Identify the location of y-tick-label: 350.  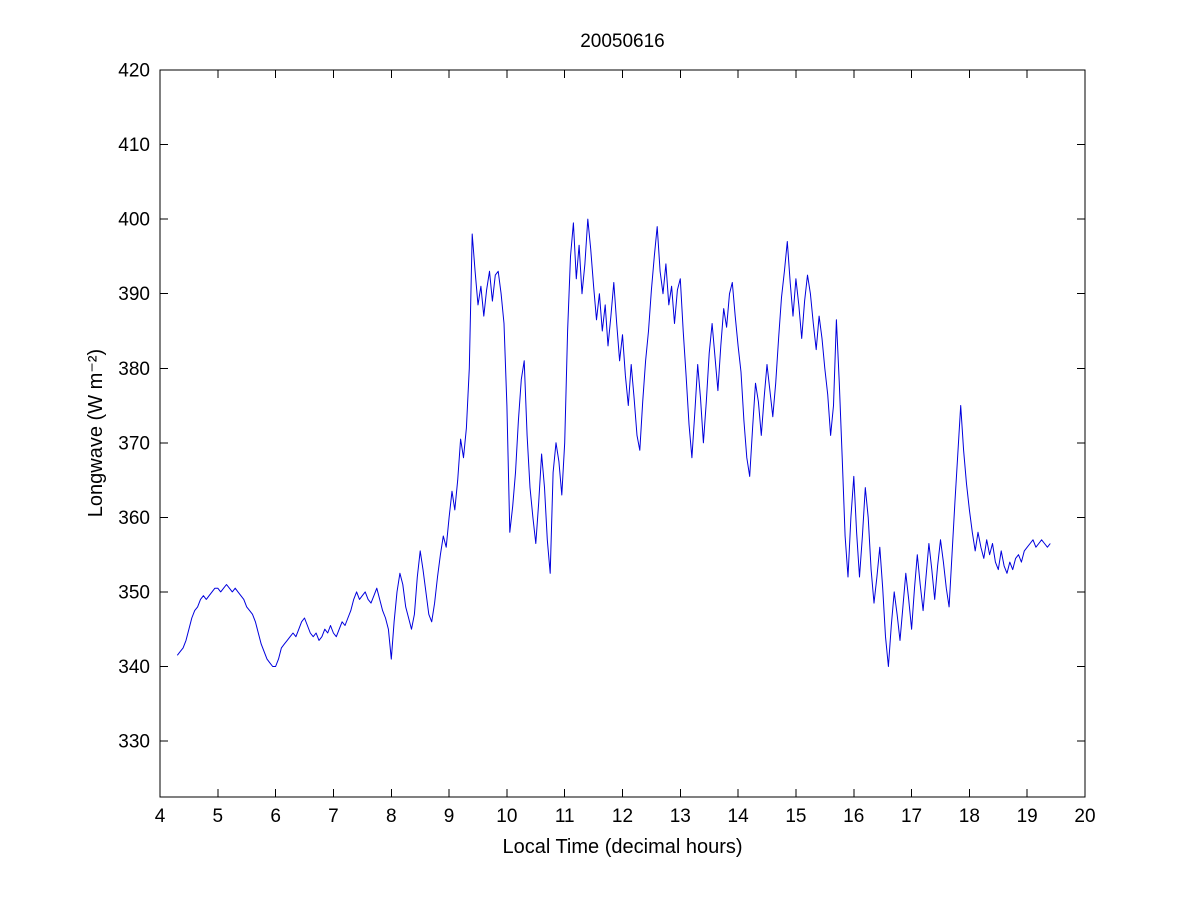
(134, 592).